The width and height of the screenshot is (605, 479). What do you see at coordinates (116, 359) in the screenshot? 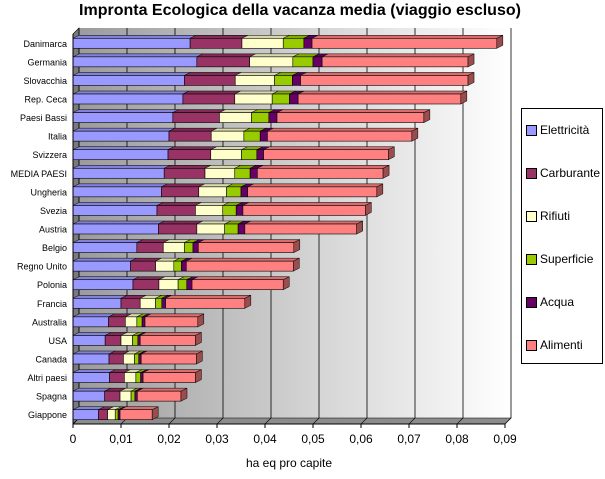
I see `bar-canada-carburante` at bounding box center [116, 359].